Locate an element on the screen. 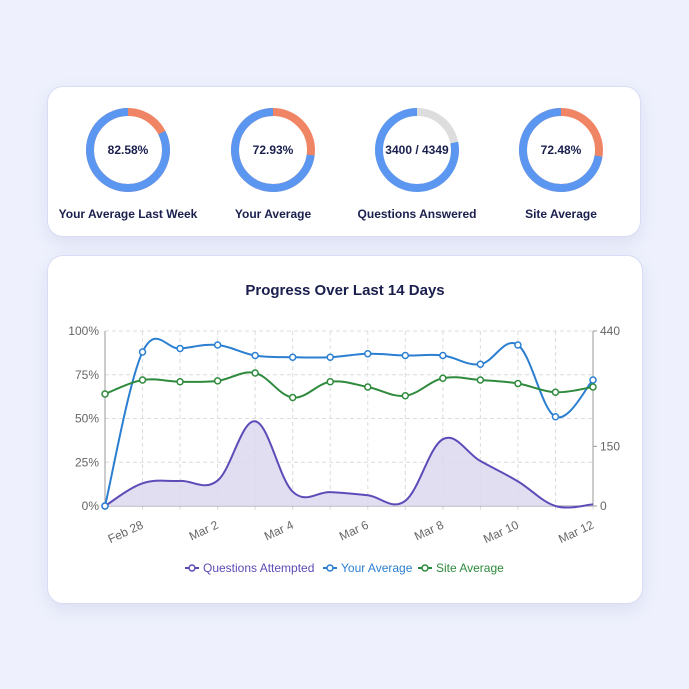 The height and width of the screenshot is (689, 689). x-tick-label: Mar 2 is located at coordinates (204, 531).